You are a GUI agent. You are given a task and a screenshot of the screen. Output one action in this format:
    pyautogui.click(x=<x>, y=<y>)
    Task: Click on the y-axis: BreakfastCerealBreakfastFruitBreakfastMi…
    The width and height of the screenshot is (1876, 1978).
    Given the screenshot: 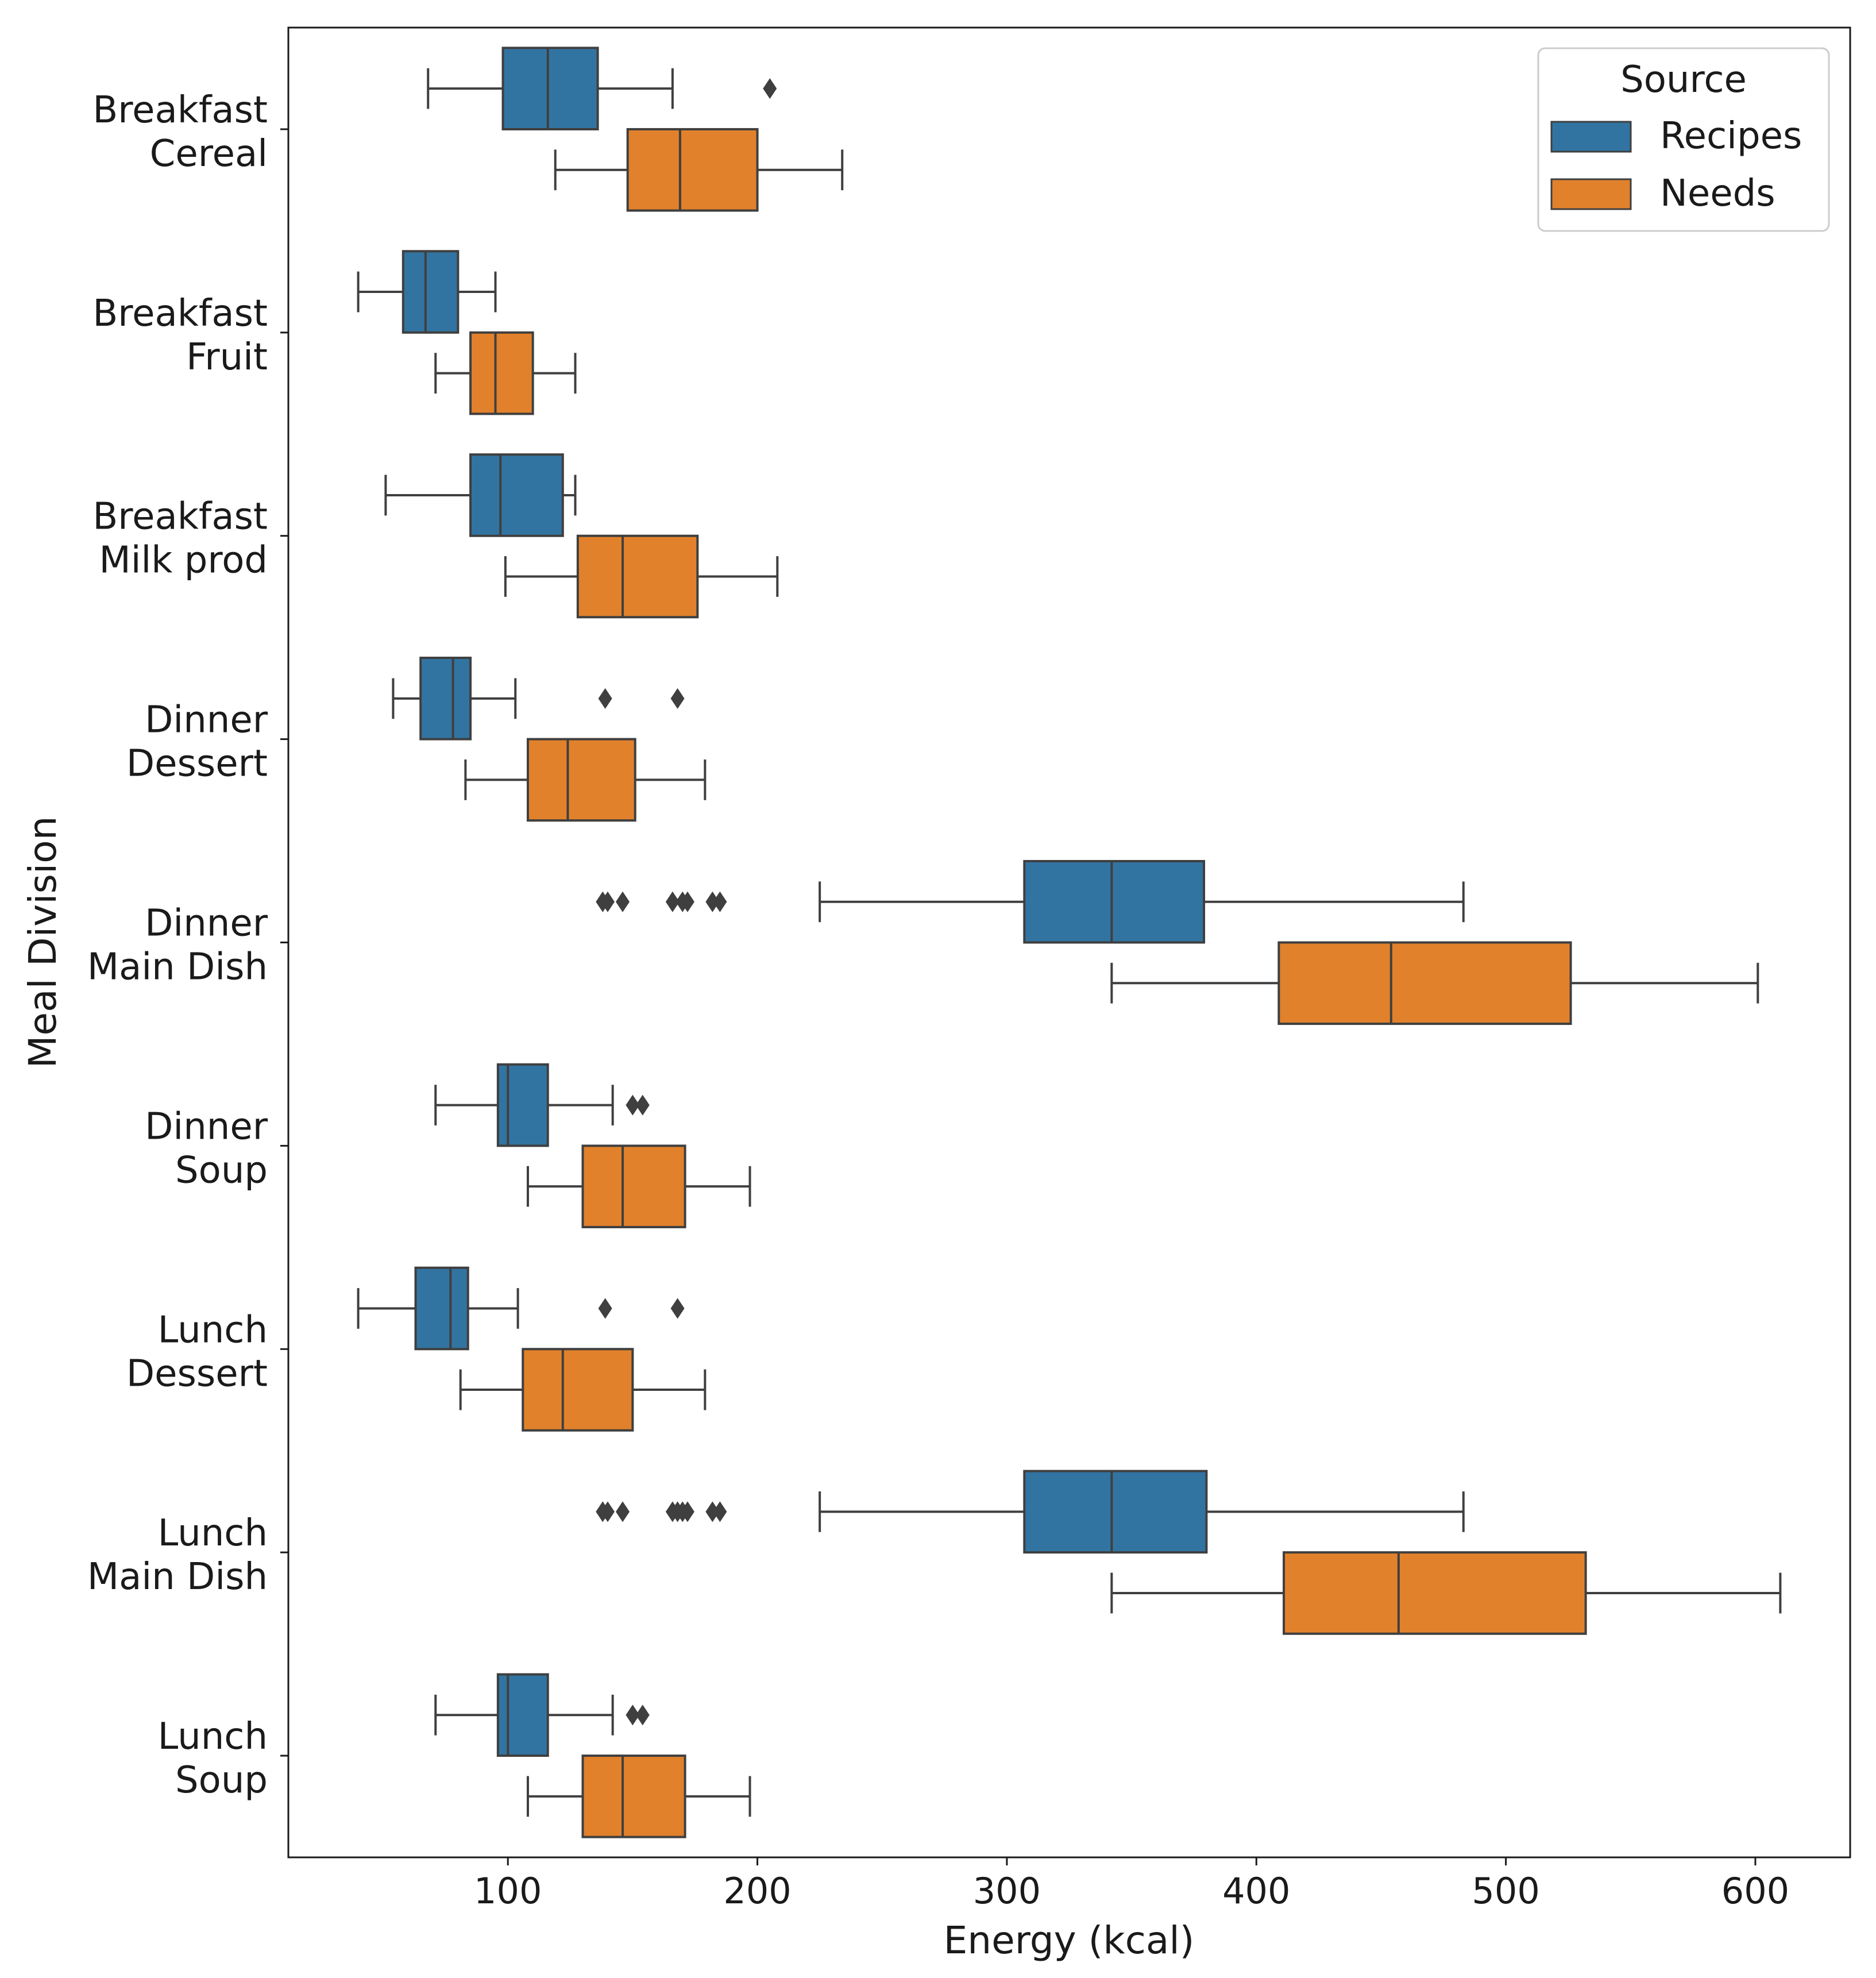 What is the action you would take?
    pyautogui.click(x=187, y=945)
    